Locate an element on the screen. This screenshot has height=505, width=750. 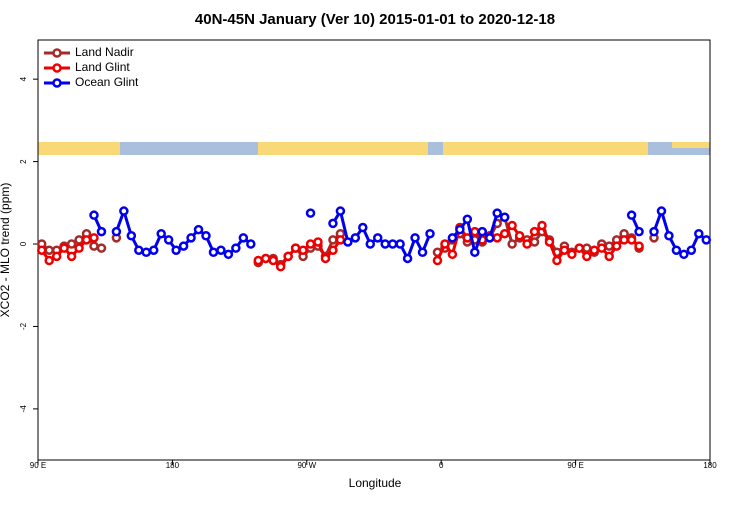
map-strip is located at coordinates (374, 148).